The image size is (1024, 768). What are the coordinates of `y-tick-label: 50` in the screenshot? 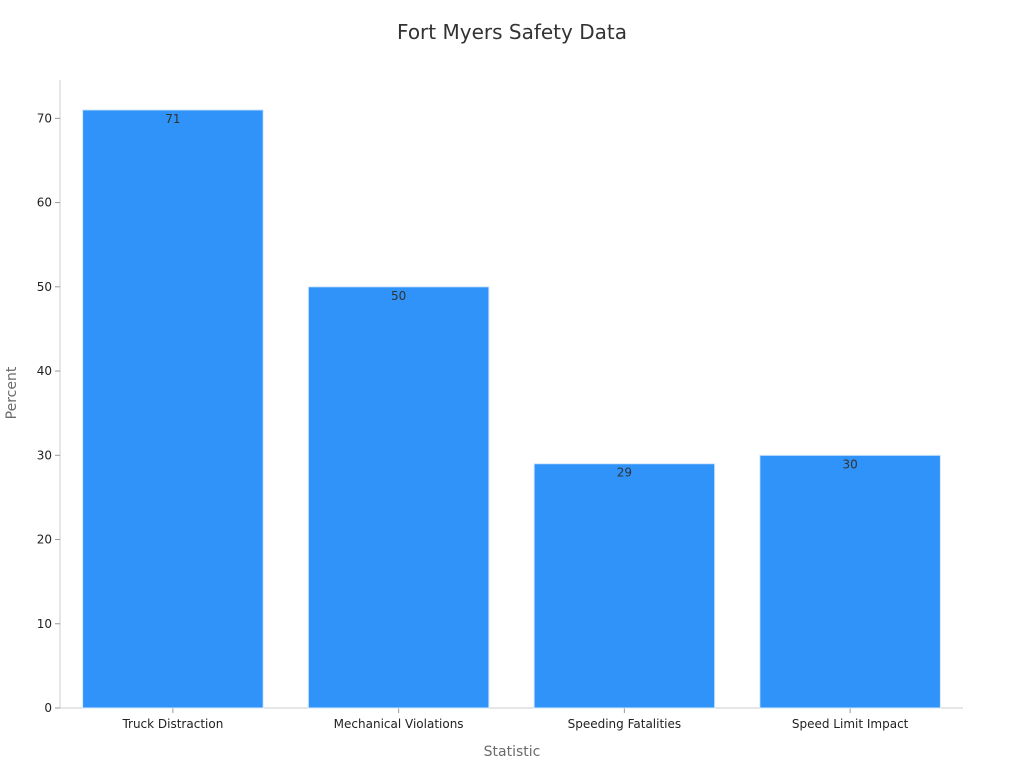 It's located at (44, 287).